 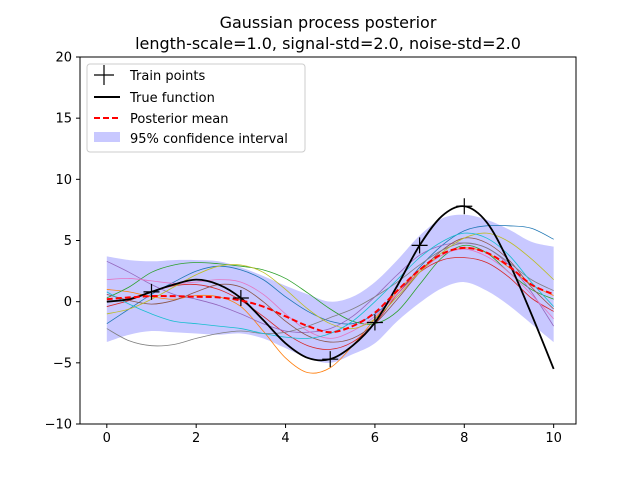 What do you see at coordinates (63, 180) in the screenshot?
I see `y-tick-label: 10` at bounding box center [63, 180].